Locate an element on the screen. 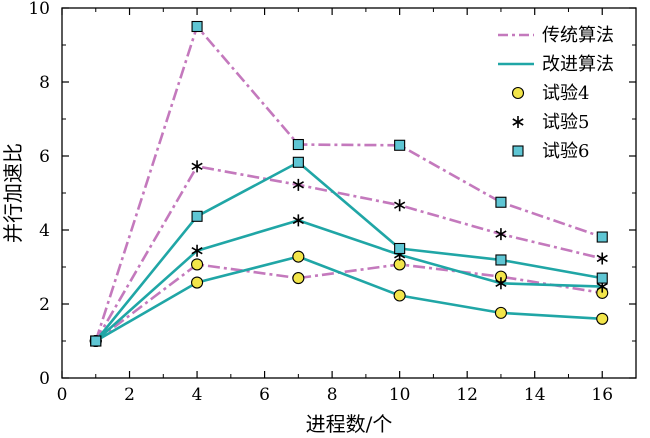 The height and width of the screenshot is (438, 650). x-tick-label: 8 is located at coordinates (332, 395).